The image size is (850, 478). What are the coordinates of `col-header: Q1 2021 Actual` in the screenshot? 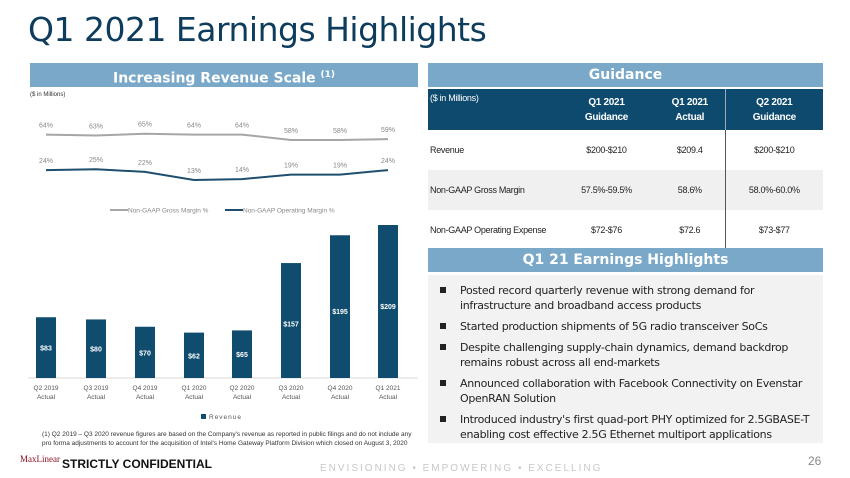 It's located at (690, 109).